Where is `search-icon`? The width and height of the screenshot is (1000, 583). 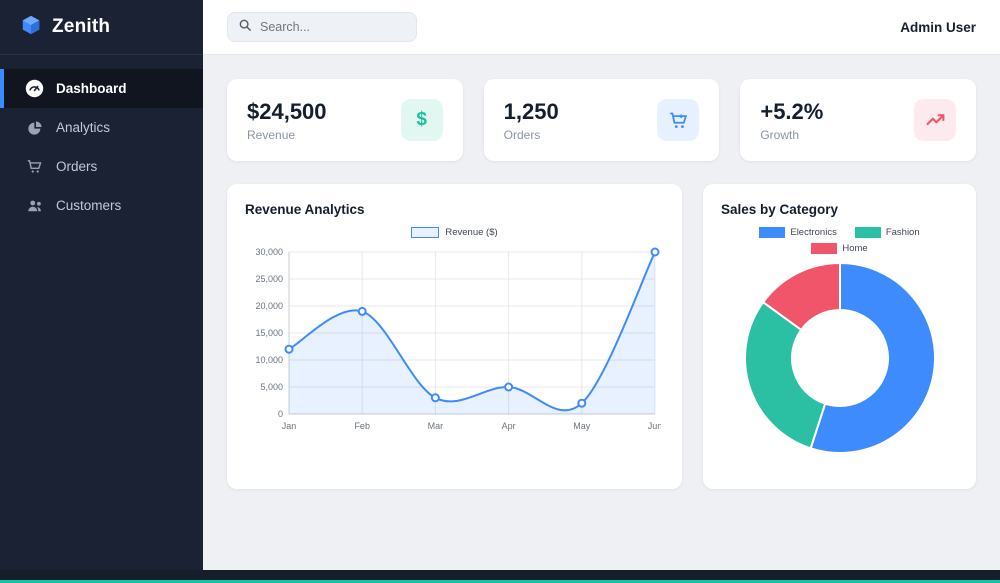
search-icon is located at coordinates (245, 27).